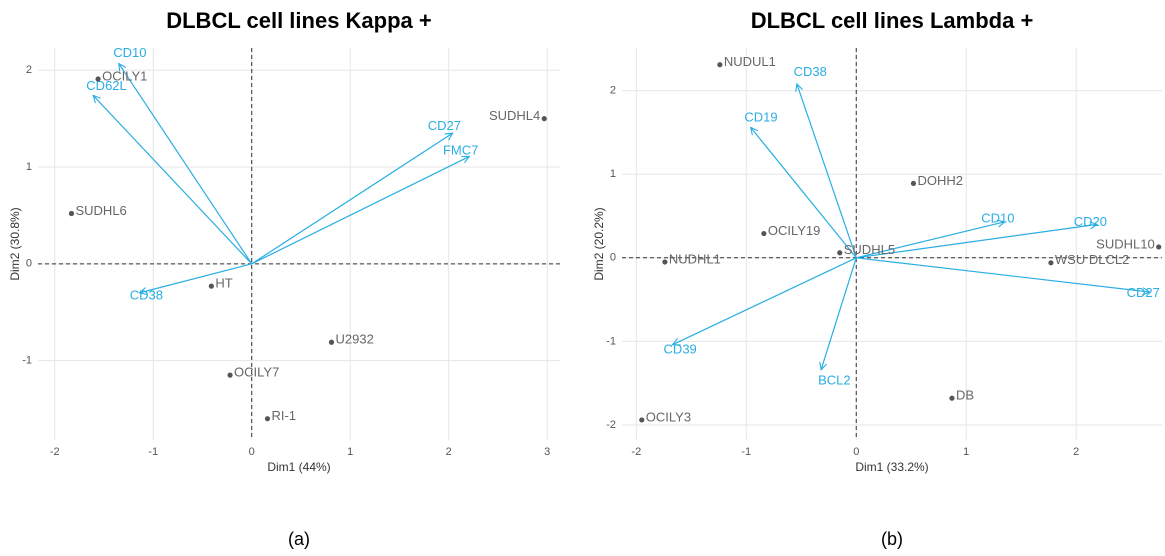 The height and width of the screenshot is (556, 1165). What do you see at coordinates (668, 416) in the screenshot?
I see `point-label: OCILY3` at bounding box center [668, 416].